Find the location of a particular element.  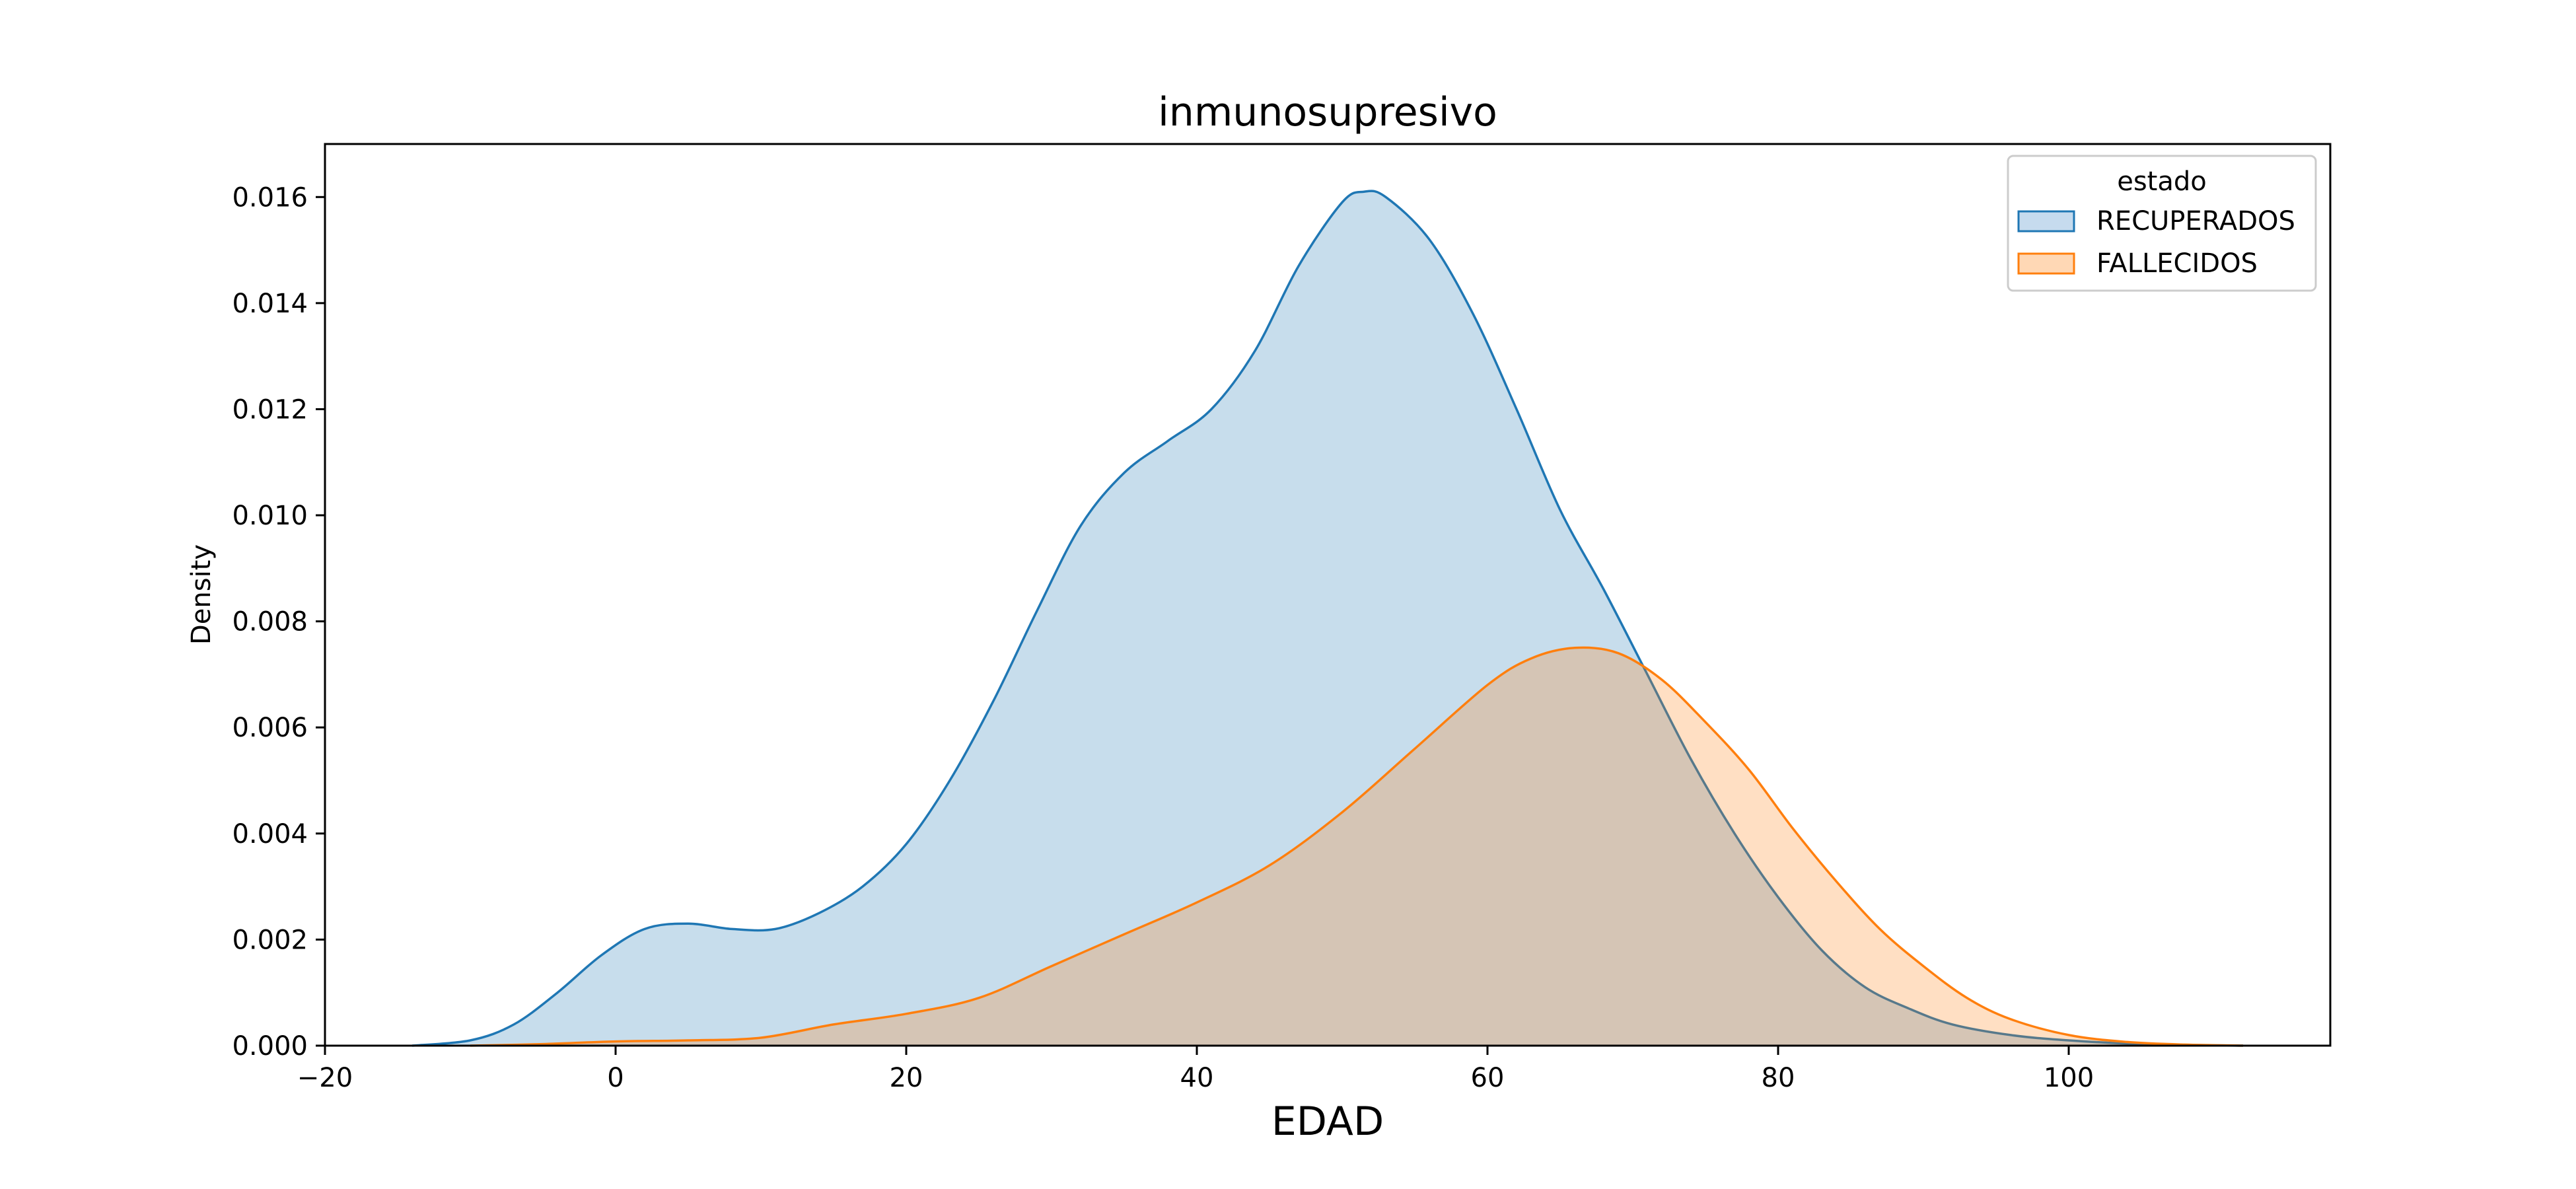

legend-label-fallecidos: FALLECIDOS is located at coordinates (2177, 263).